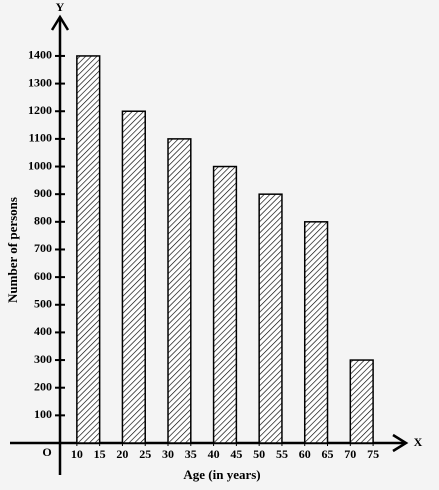 This screenshot has height=490, width=439. I want to click on x-tick-label: 45, so click(236, 454).